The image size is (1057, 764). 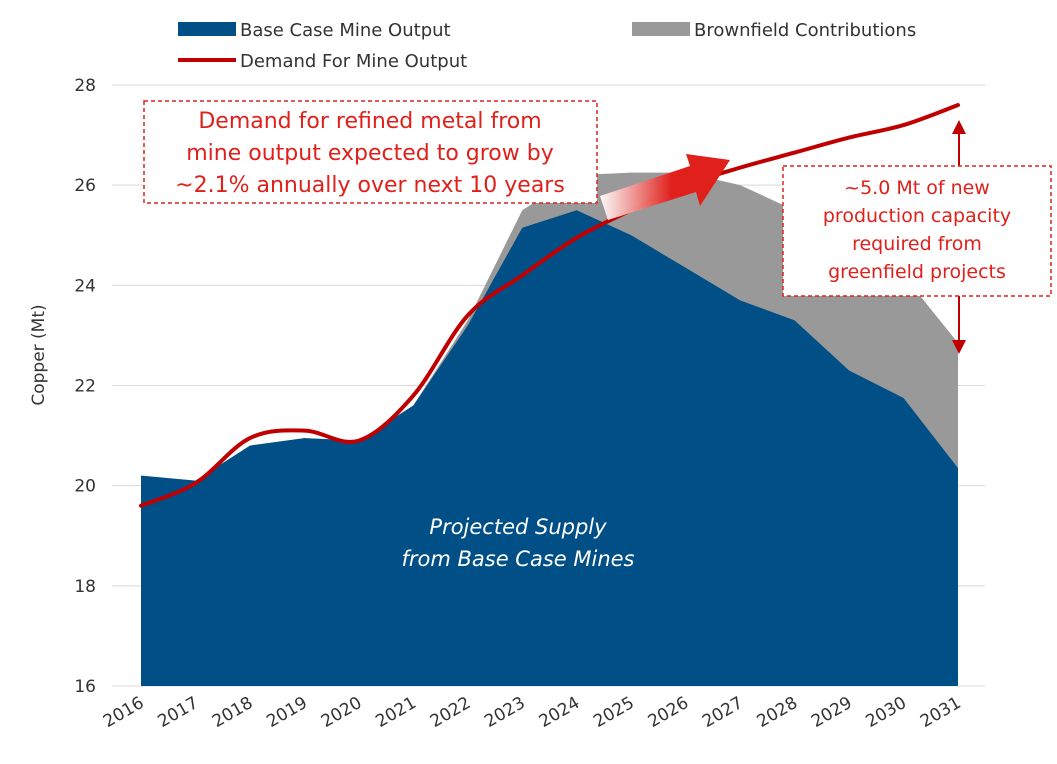 What do you see at coordinates (353, 61) in the screenshot?
I see `legend-label-demand: Demand For Mine Output` at bounding box center [353, 61].